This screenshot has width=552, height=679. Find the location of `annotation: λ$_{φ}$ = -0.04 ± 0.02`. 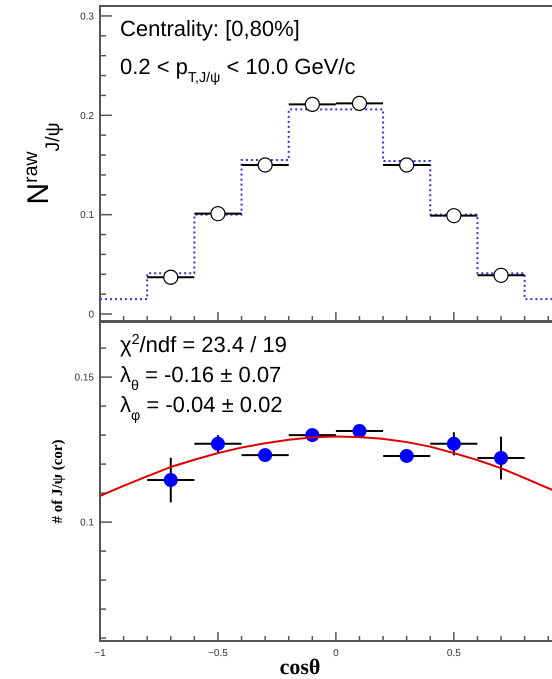

annotation: λ$_{φ}$ = -0.04 ± 0.02 is located at coordinates (201, 408).